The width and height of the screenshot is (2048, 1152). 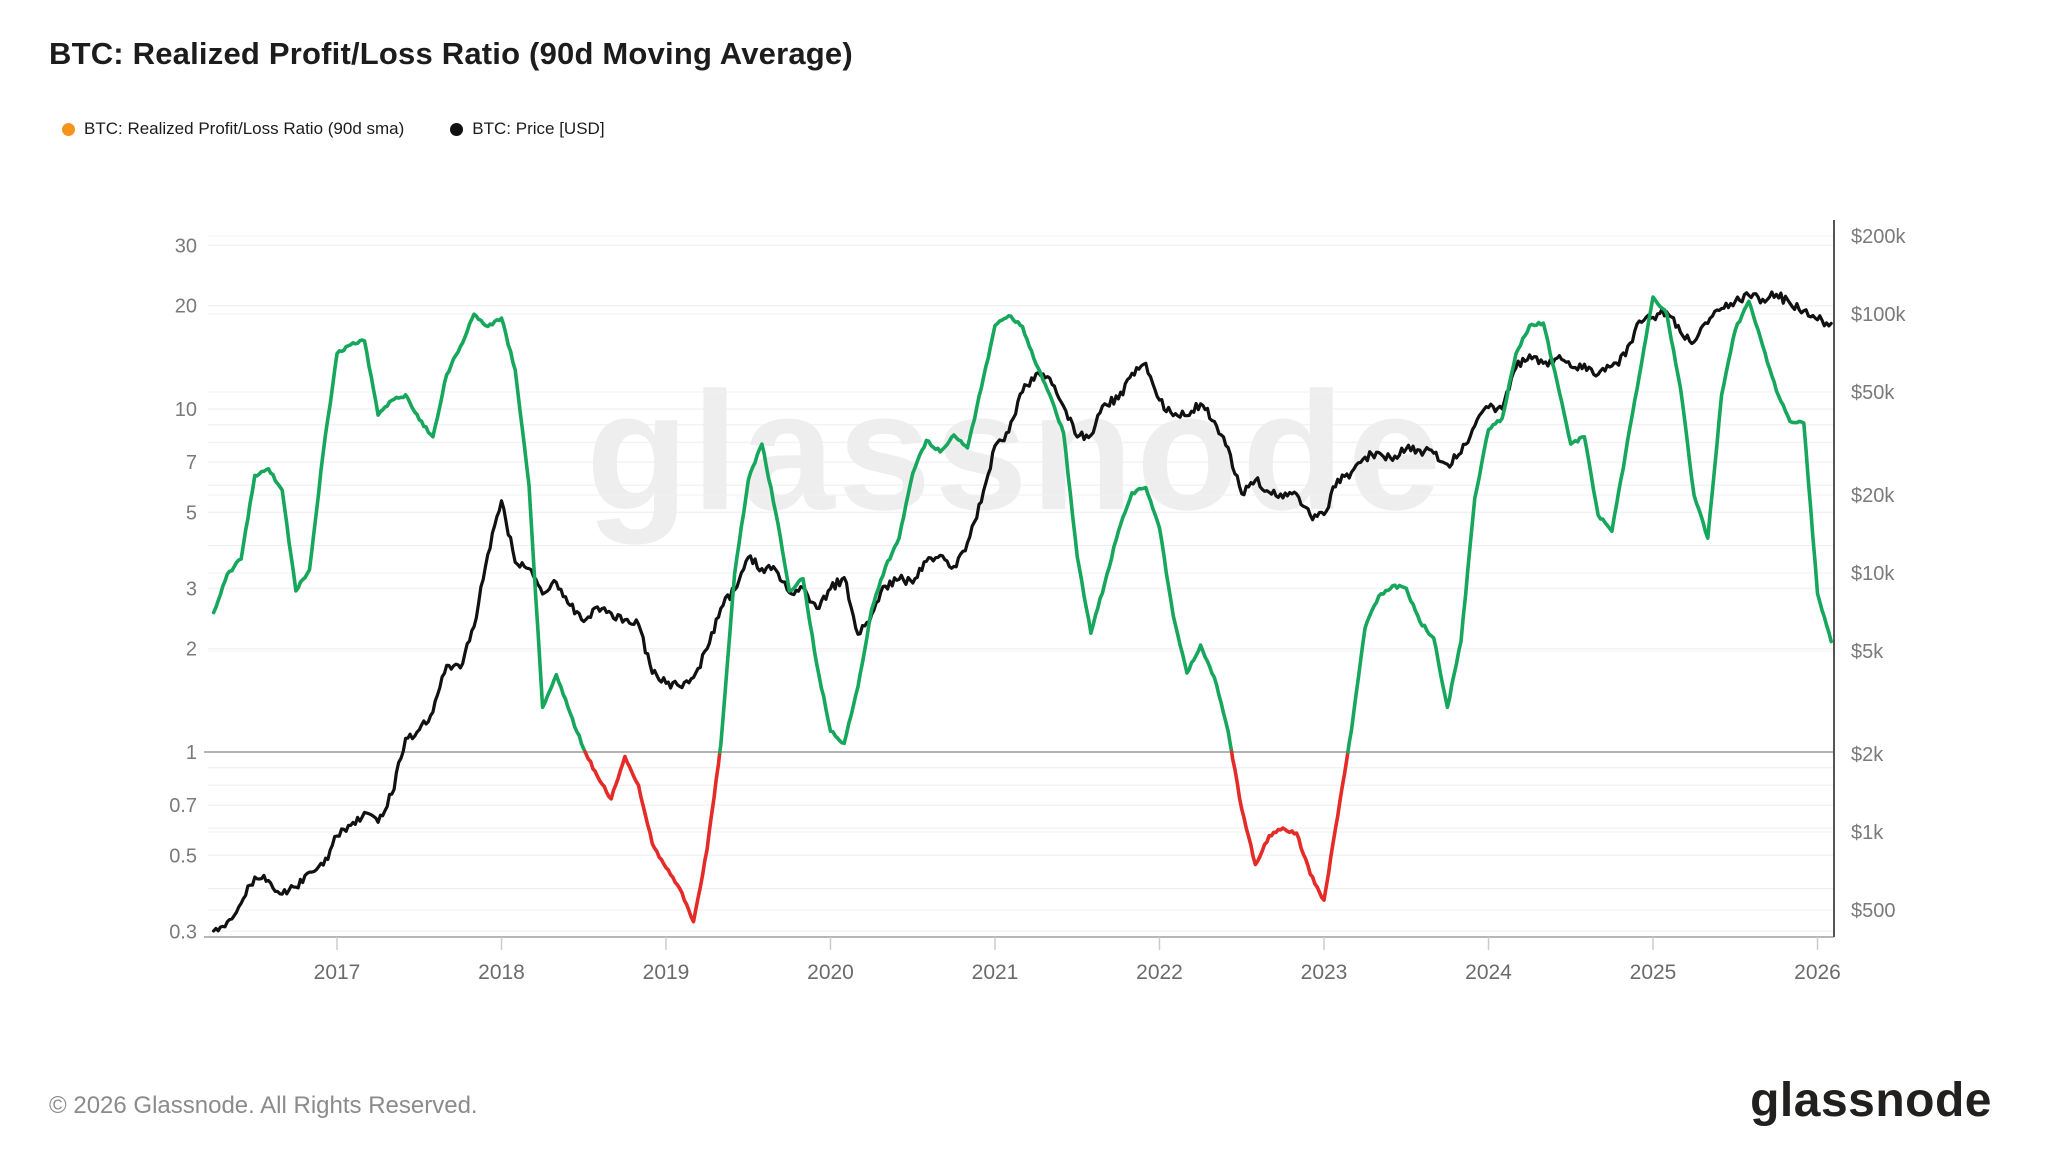 I want to click on legend-item-price: BTC: Price [USD], so click(x=527, y=129).